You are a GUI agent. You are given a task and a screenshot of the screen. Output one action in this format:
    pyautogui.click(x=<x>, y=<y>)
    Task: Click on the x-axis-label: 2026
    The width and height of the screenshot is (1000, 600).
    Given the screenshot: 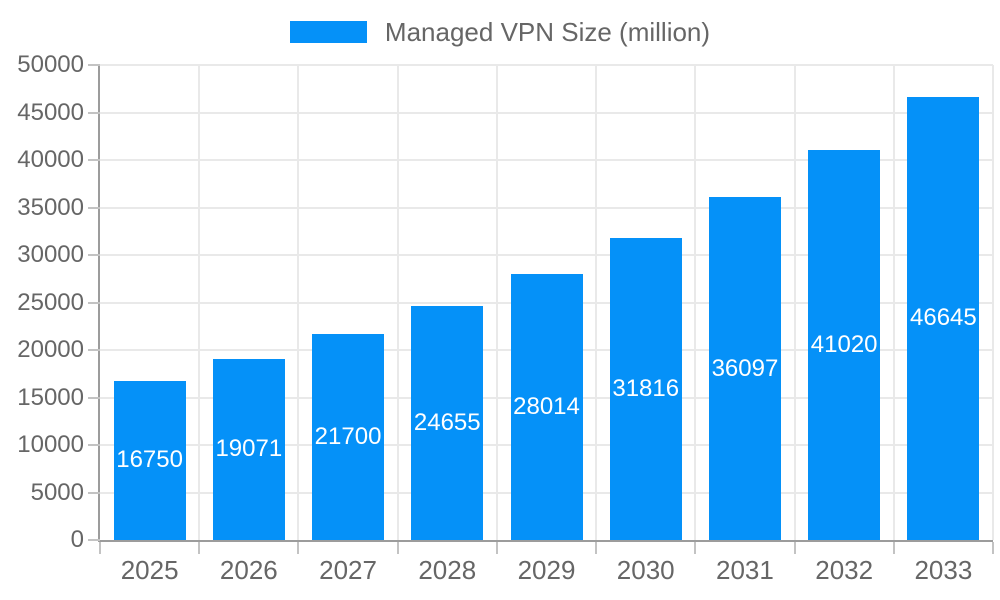 What is the action you would take?
    pyautogui.click(x=248, y=570)
    